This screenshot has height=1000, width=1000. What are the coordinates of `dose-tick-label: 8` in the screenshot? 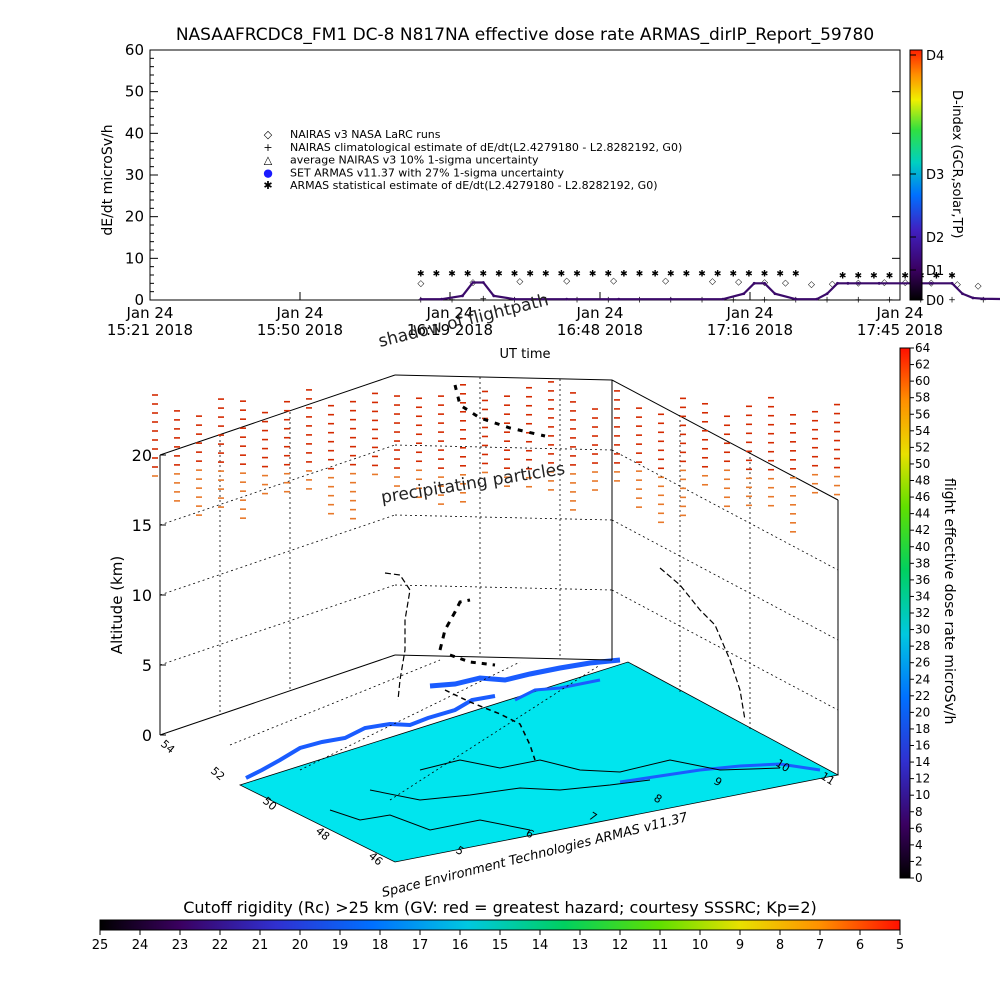 It's located at (919, 812).